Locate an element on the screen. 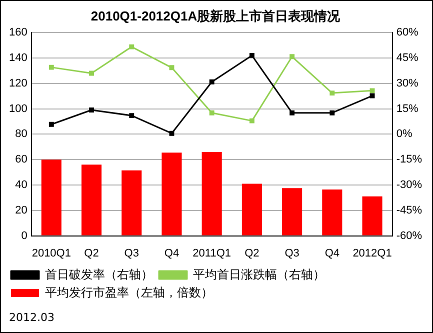 The width and height of the screenshot is (433, 333). y2-tick-label: -30% is located at coordinates (409, 185).